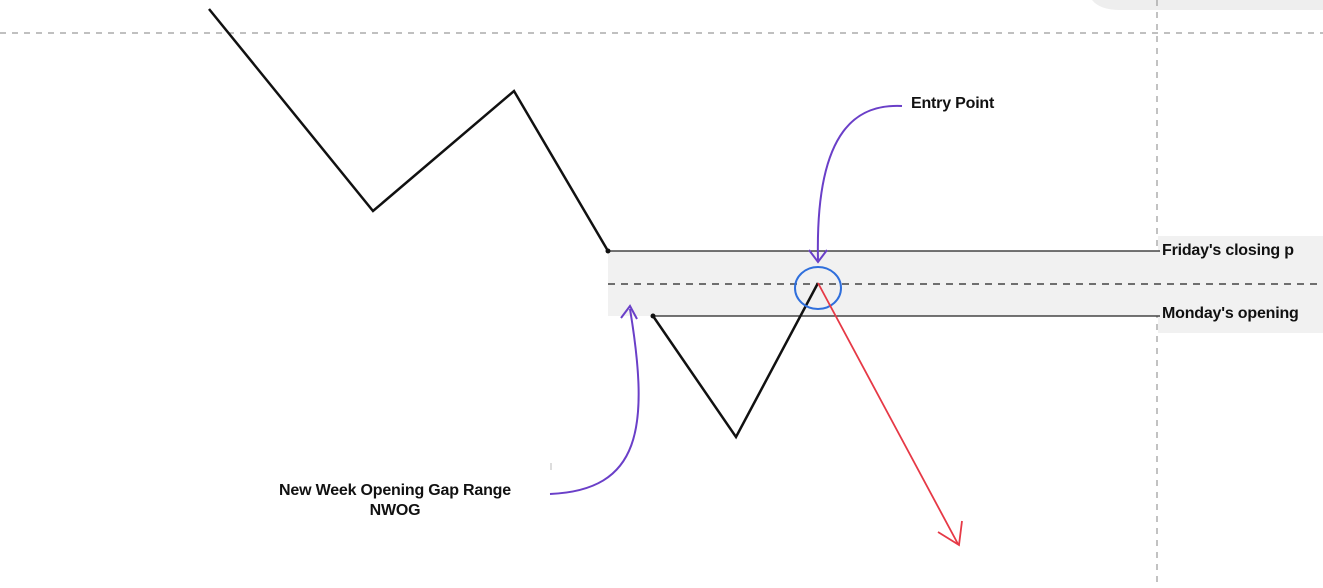 This screenshot has height=588, width=1323. I want to click on nwog-label-line2: NWOG, so click(395, 510).